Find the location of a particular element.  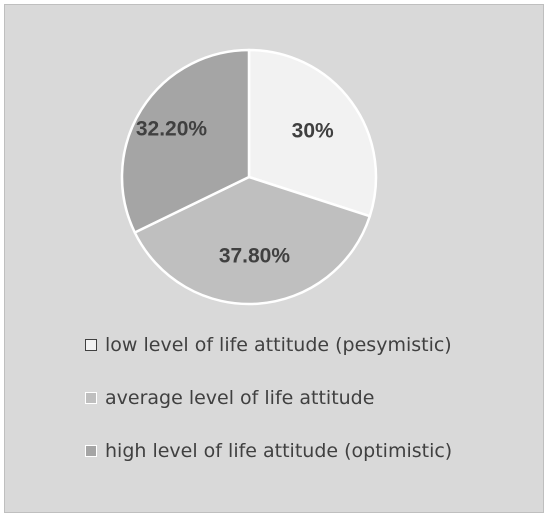

slice-label-low: 30% is located at coordinates (313, 131).